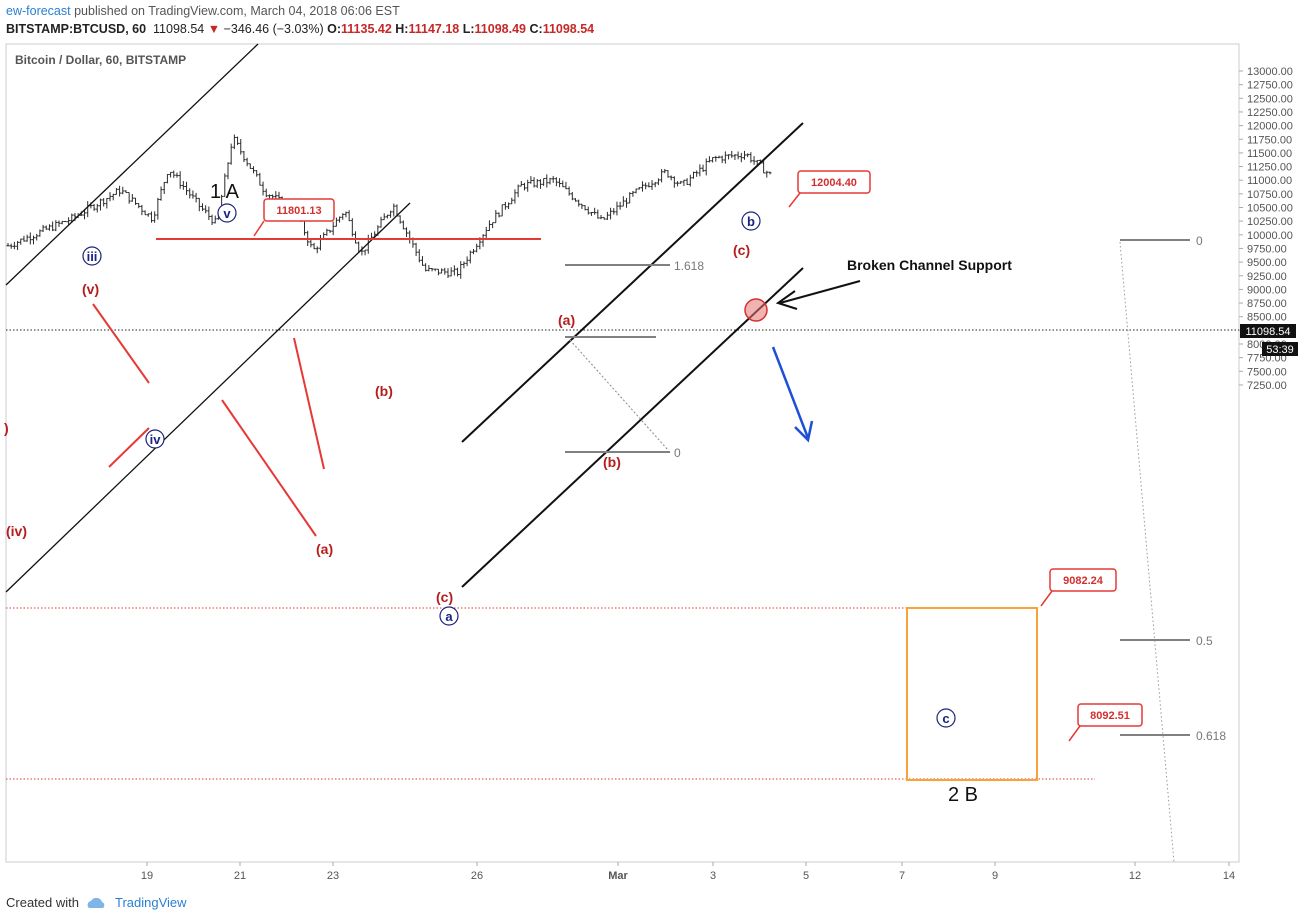 The image size is (1305, 920). I want to click on author-link: ew-forecast, so click(38, 11).